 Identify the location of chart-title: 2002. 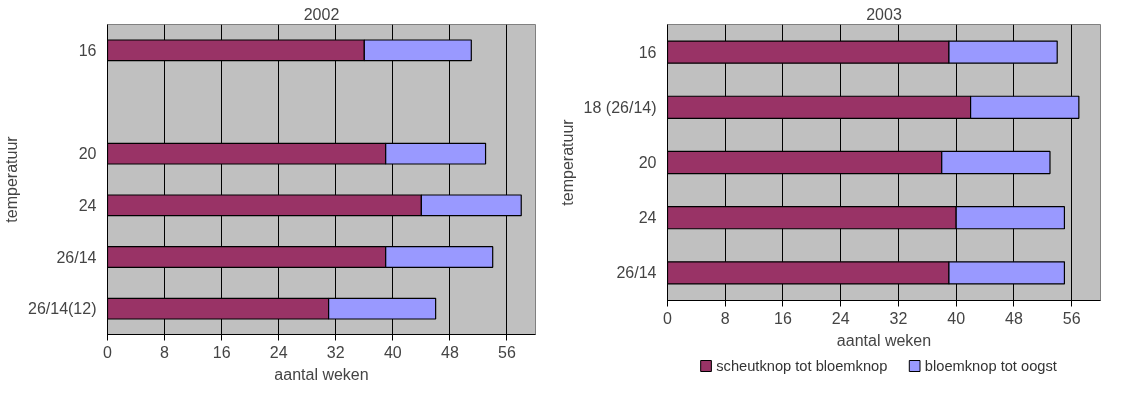
(321, 14).